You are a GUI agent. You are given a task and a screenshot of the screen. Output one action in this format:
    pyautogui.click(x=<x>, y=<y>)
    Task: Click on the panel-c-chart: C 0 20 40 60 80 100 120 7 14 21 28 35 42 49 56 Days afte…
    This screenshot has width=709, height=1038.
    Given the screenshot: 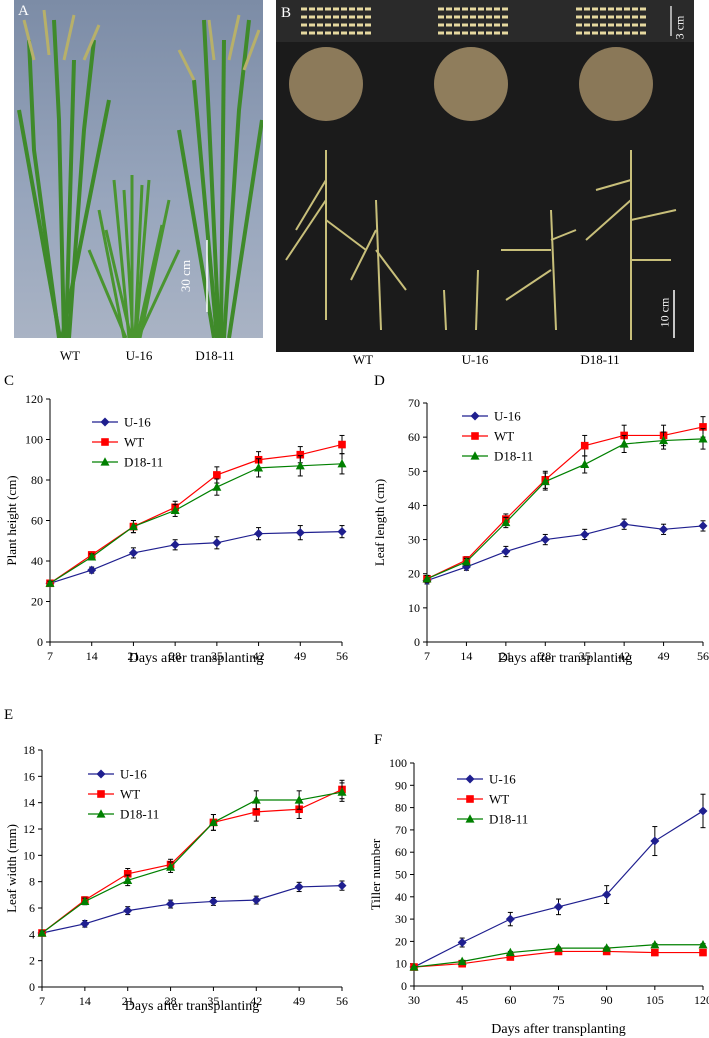 What is the action you would take?
    pyautogui.click(x=176, y=519)
    